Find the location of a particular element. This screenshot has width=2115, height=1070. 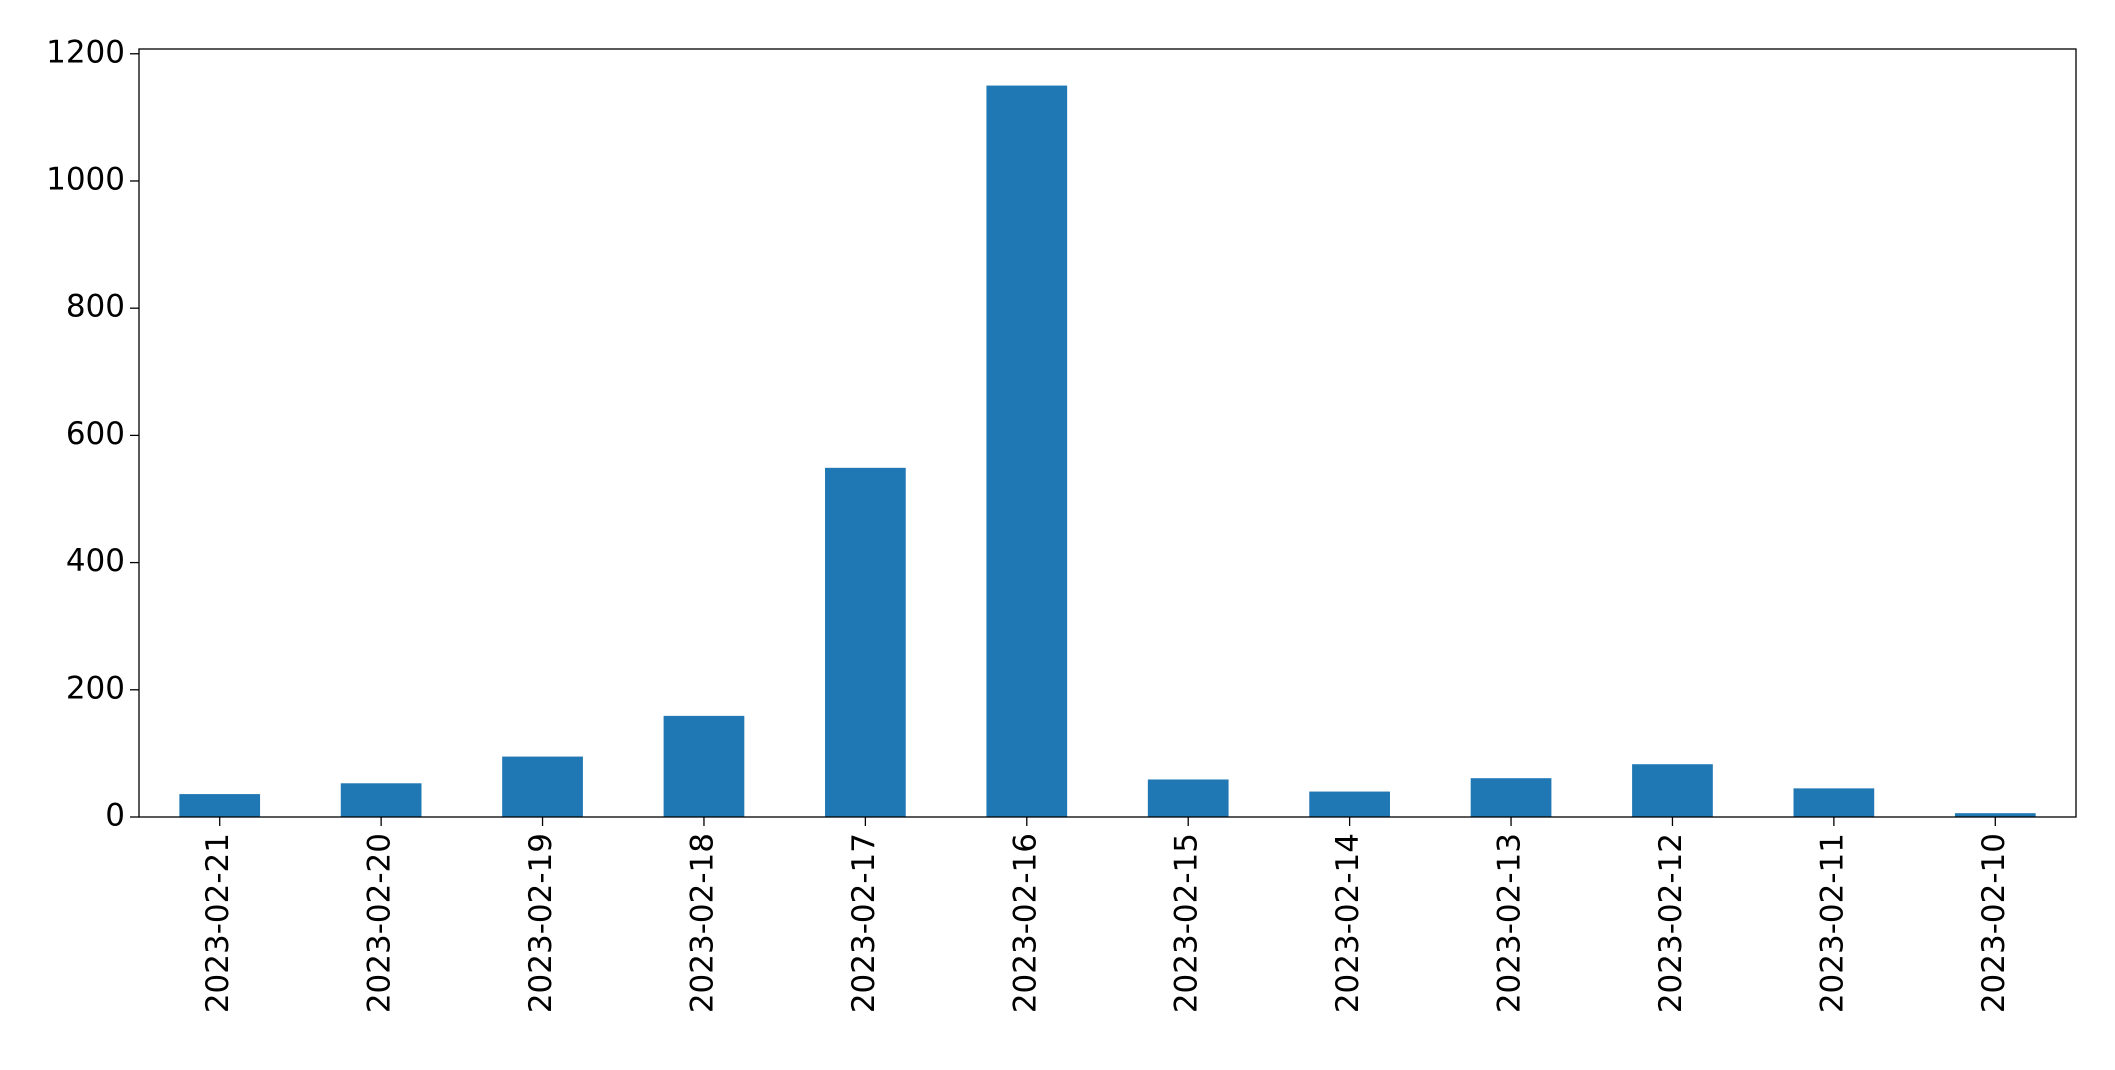

x-tick-label: 2023-02-21 is located at coordinates (218, 923).